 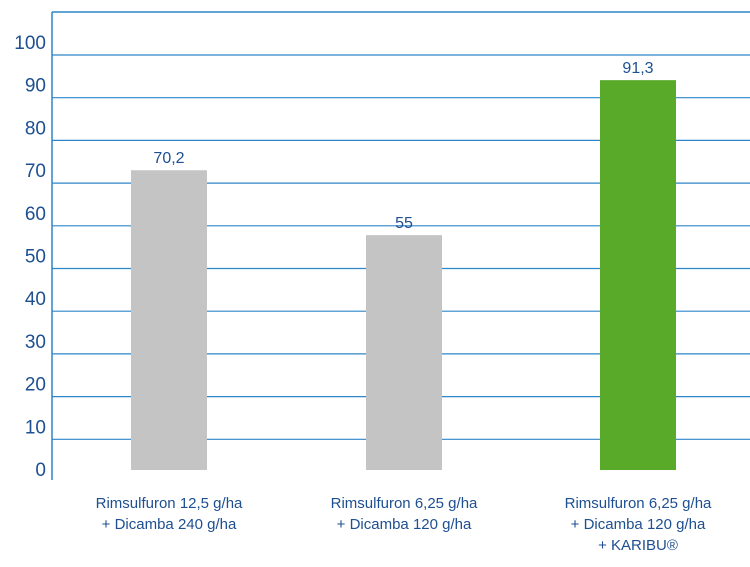 I want to click on y-tick-label: 50, so click(x=35, y=257).